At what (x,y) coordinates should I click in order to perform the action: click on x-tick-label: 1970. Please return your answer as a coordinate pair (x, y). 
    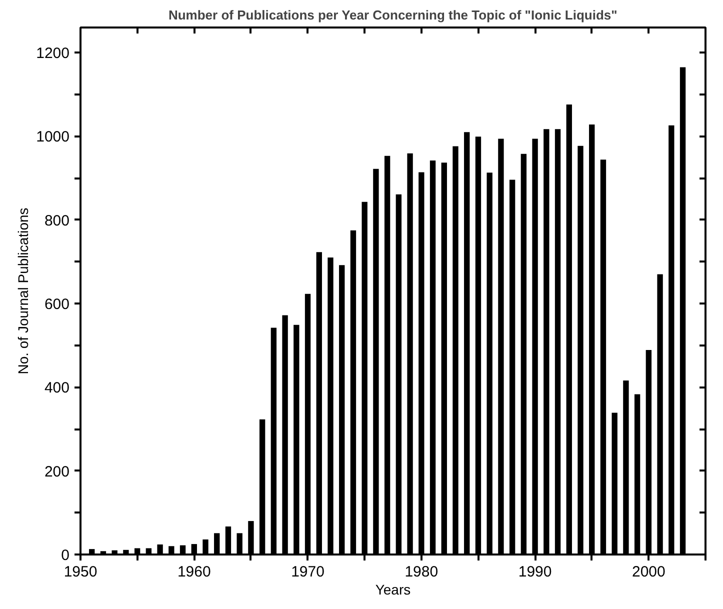
    Looking at the image, I should click on (307, 572).